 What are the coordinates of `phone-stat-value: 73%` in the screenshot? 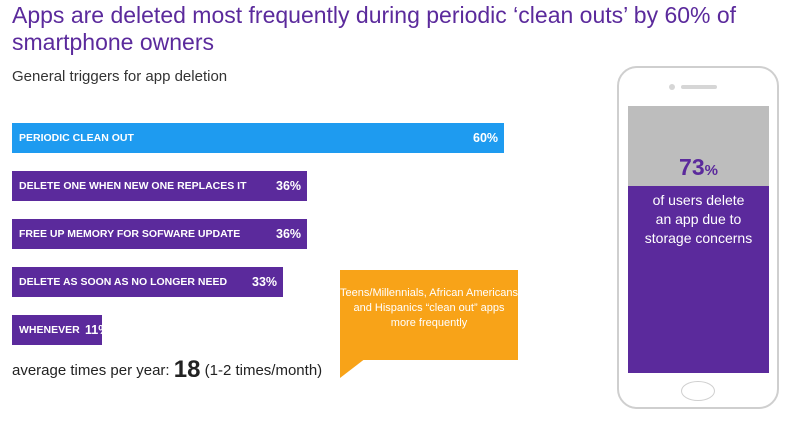 It's located at (698, 169).